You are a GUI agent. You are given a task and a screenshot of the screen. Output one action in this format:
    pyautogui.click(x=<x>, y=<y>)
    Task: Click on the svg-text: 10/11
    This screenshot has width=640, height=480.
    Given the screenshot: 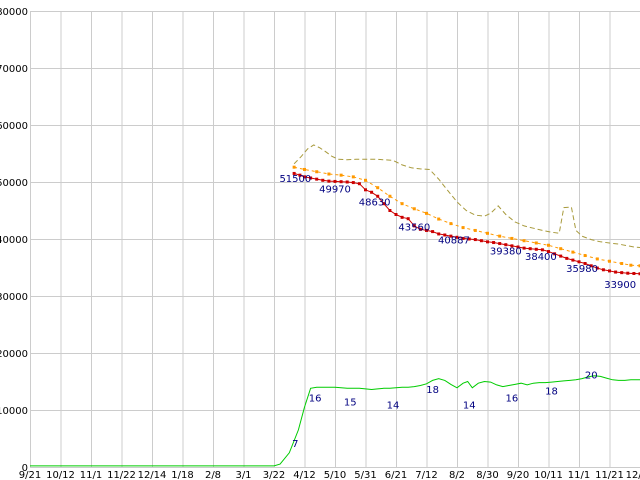 What is the action you would take?
    pyautogui.click(x=548, y=475)
    